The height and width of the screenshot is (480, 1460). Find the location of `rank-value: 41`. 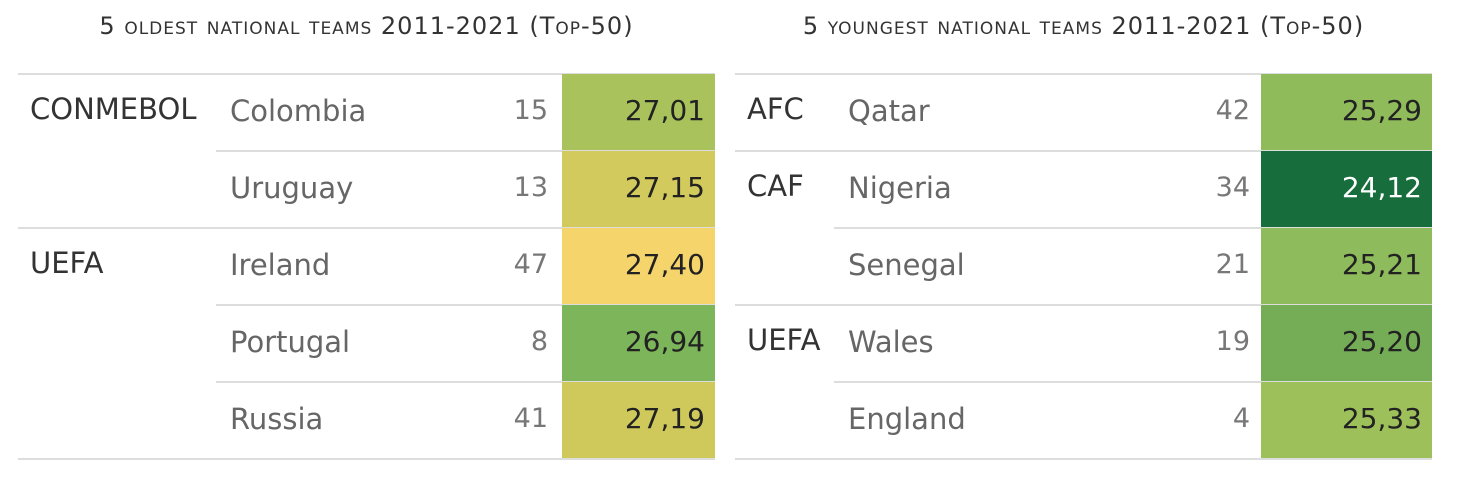

rank-value: 41 is located at coordinates (530, 418).